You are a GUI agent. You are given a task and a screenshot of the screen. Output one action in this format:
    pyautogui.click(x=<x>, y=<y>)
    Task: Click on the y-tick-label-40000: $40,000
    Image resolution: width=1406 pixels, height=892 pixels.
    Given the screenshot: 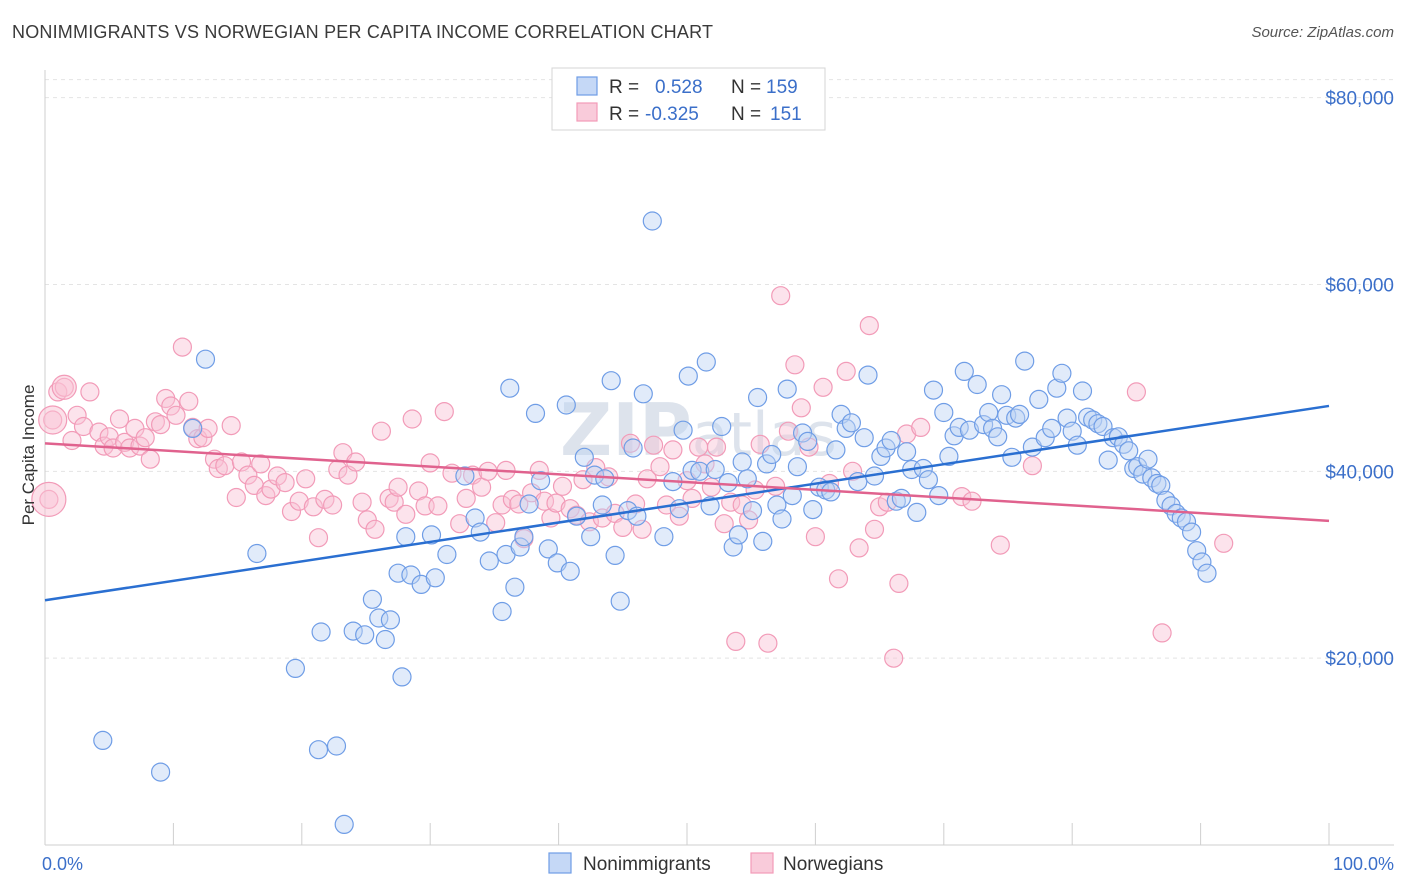 What is the action you would take?
    pyautogui.click(x=1359, y=472)
    